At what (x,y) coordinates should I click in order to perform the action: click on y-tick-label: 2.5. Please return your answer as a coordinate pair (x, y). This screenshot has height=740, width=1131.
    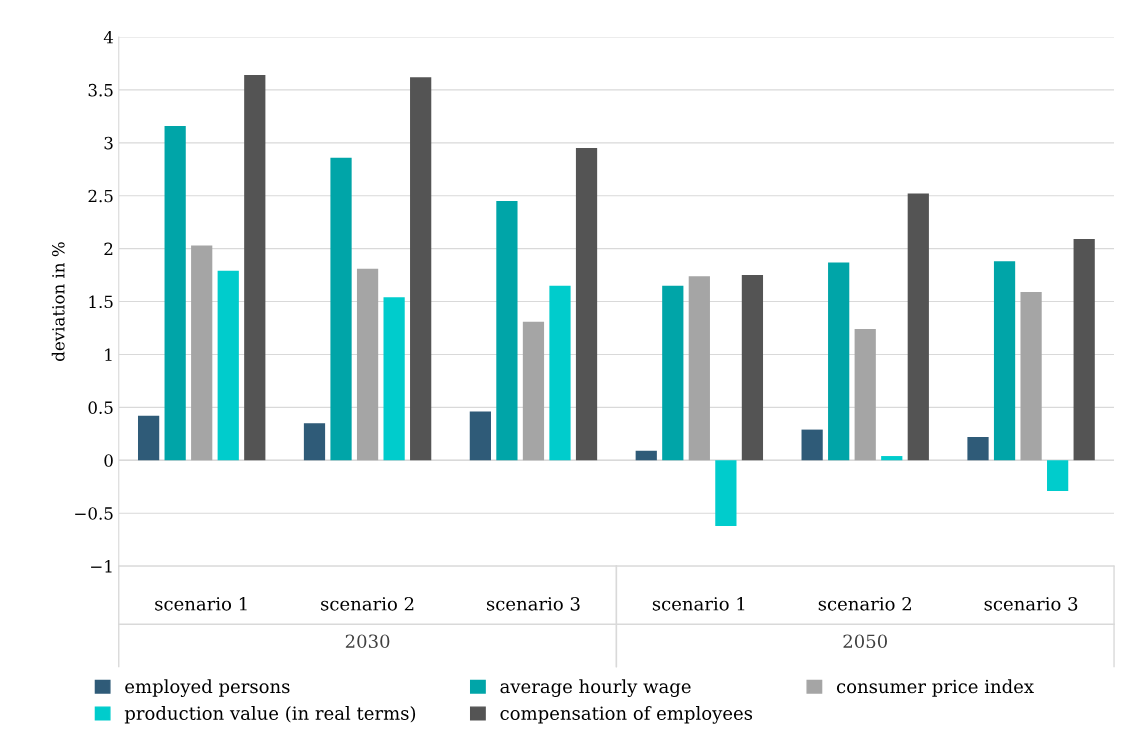
    Looking at the image, I should click on (100, 196).